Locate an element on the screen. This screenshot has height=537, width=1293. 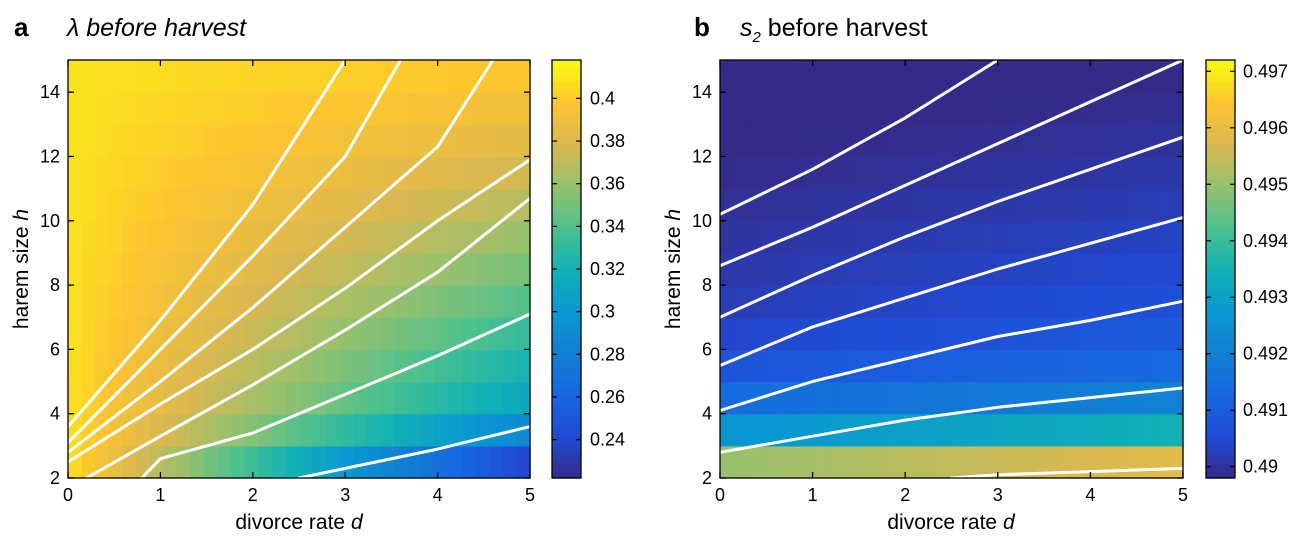
y-tick-label: 4 is located at coordinates (55, 414).